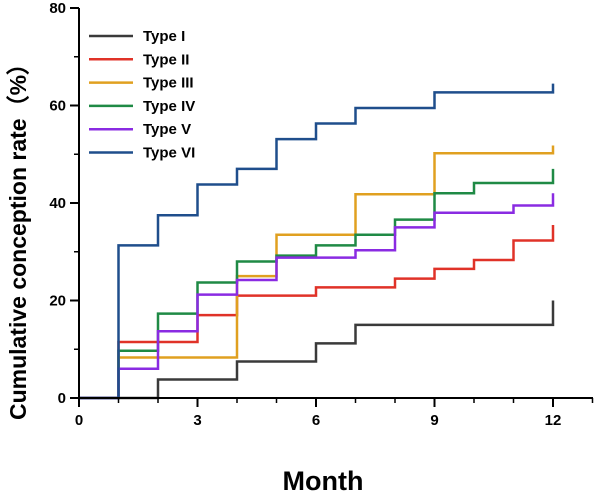  I want to click on legend-label: Type II, so click(166, 59).